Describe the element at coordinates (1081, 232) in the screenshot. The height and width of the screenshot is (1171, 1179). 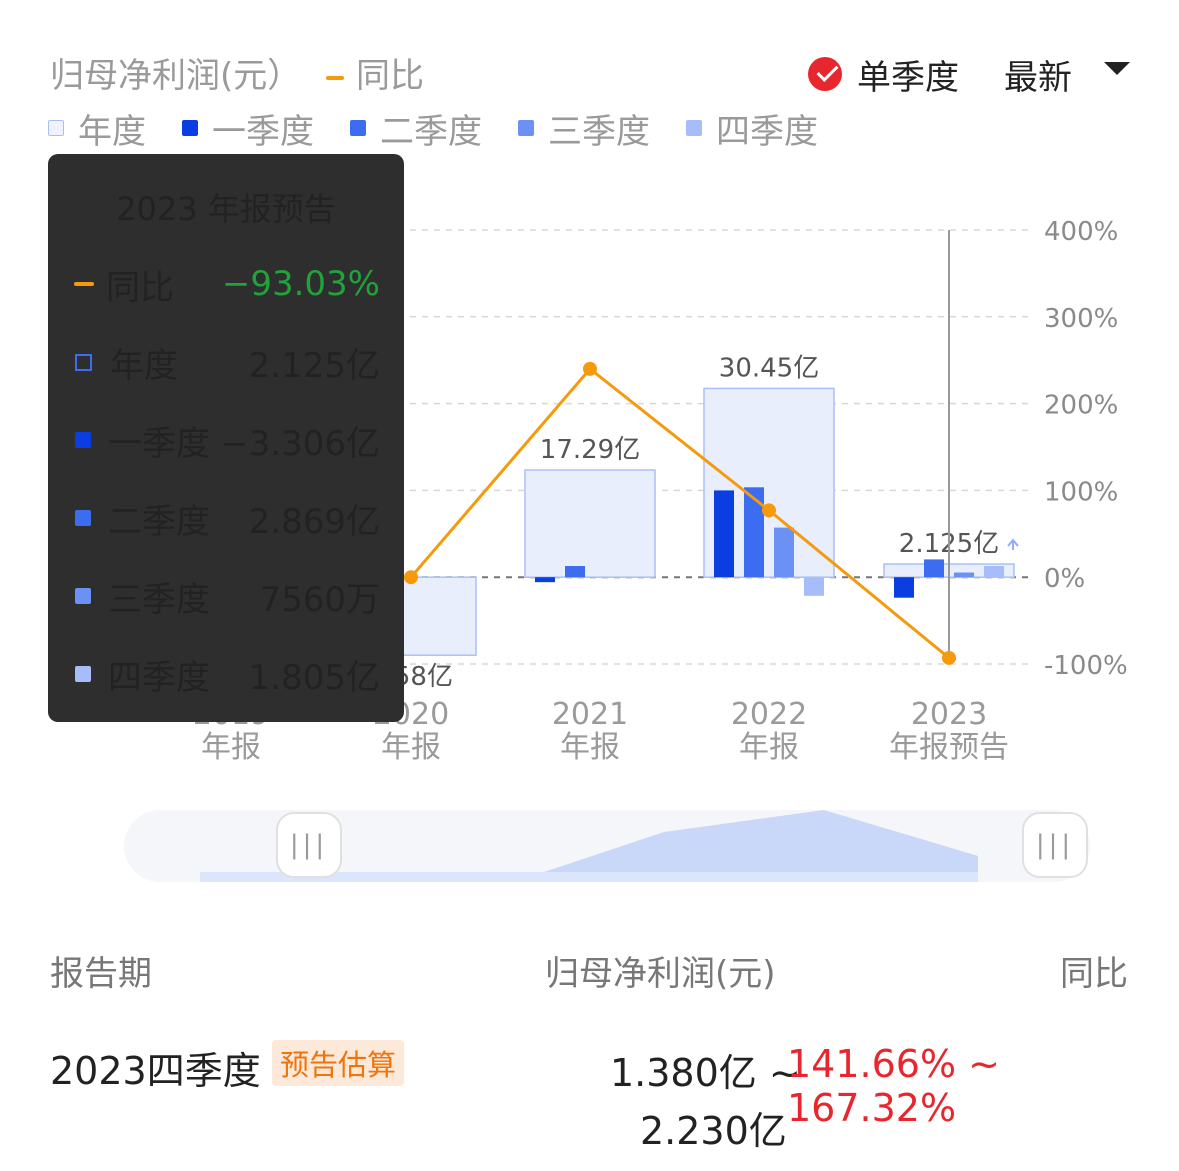
I see `right-tick-label: 400%` at that location.